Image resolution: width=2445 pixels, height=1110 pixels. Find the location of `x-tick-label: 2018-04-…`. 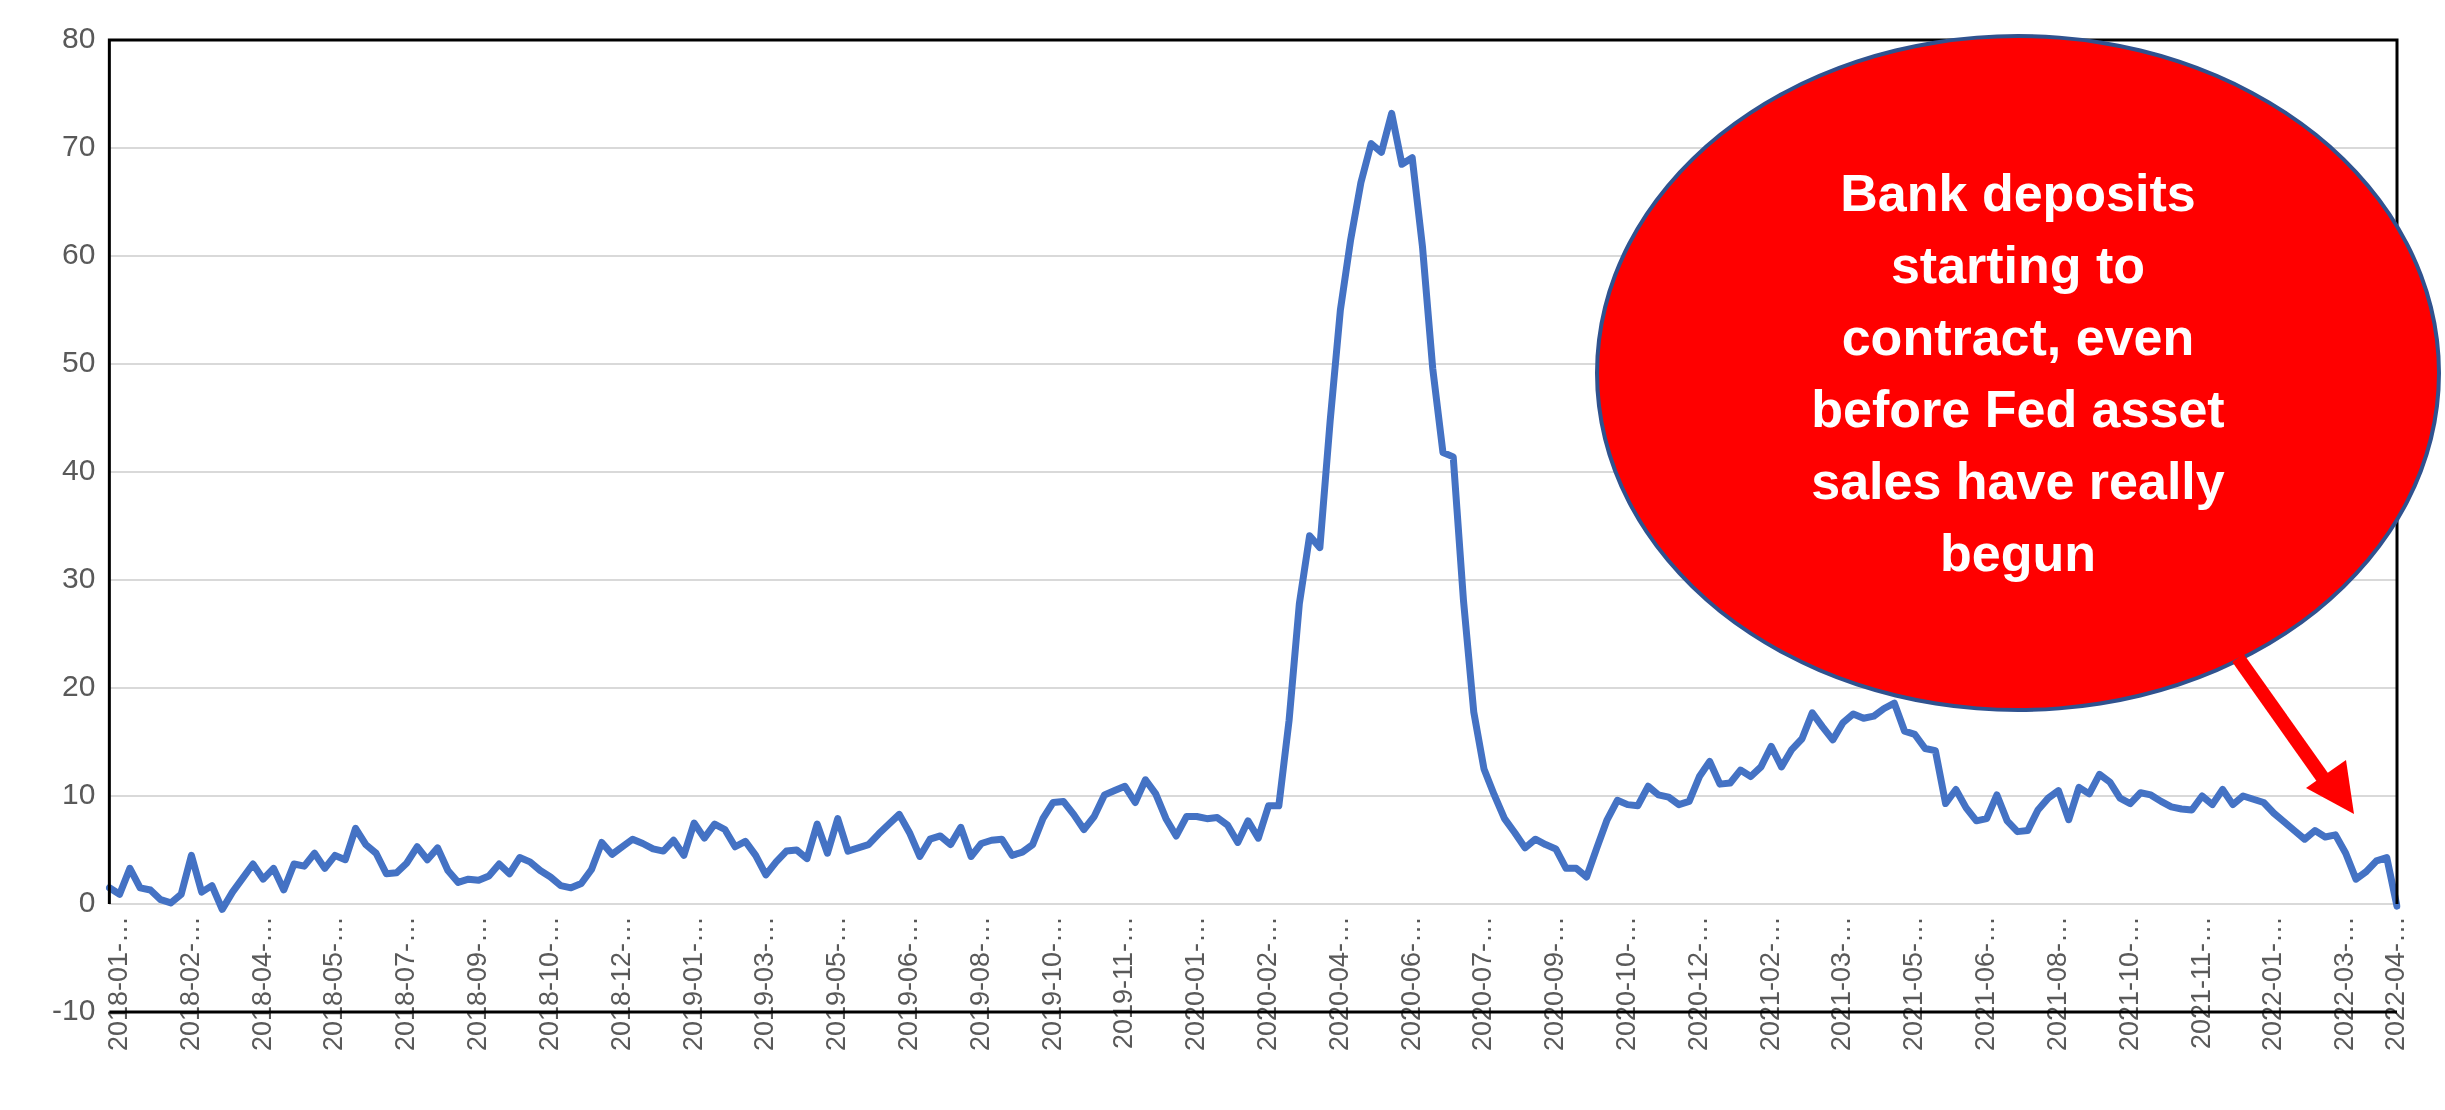

x-tick-label: 2018-04-… is located at coordinates (261, 984).